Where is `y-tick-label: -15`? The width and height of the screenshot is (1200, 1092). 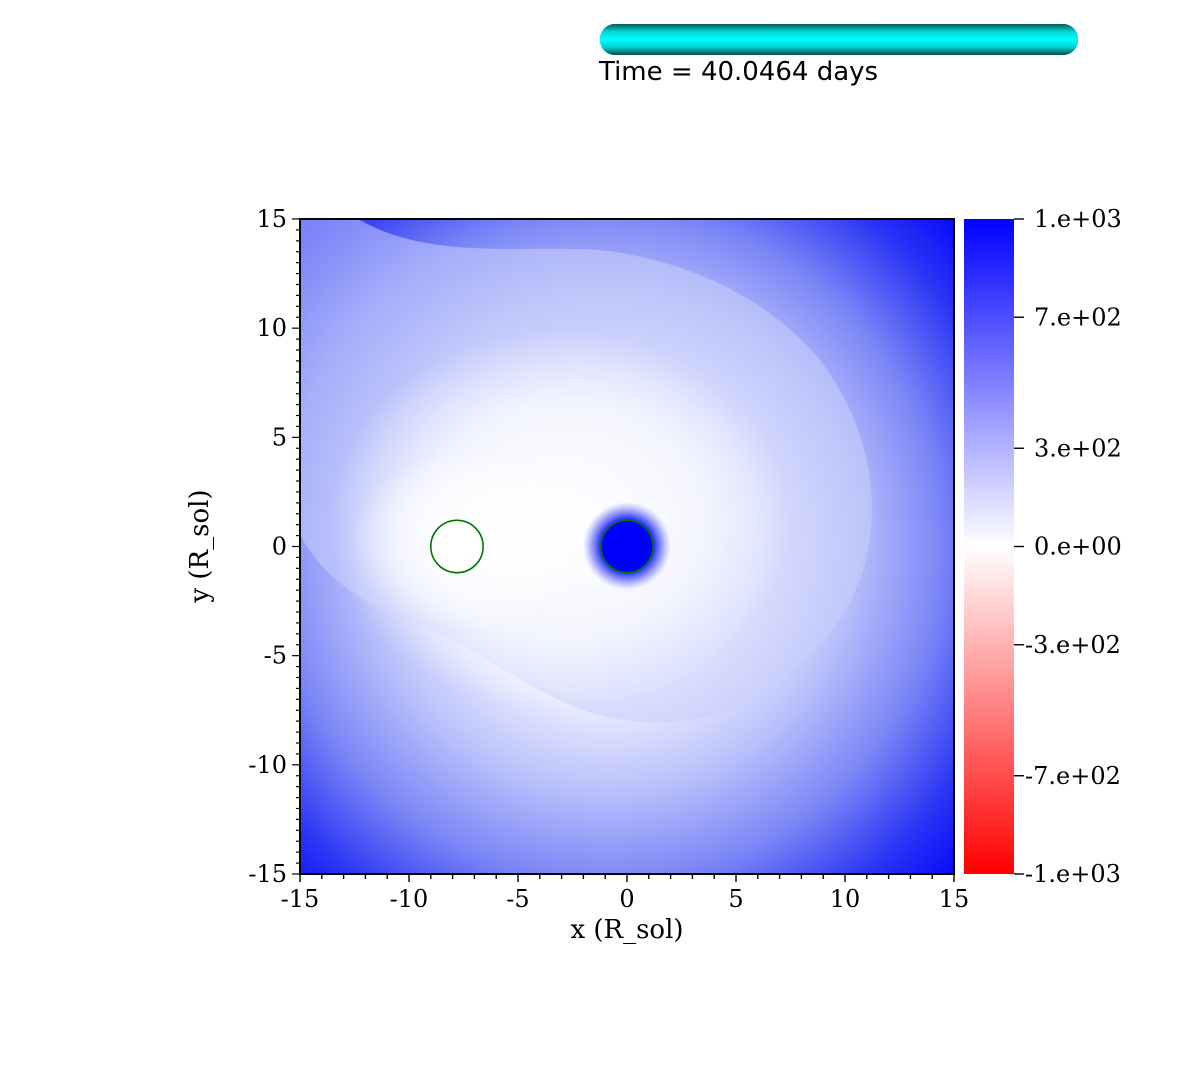
y-tick-label: -15 is located at coordinates (267, 874).